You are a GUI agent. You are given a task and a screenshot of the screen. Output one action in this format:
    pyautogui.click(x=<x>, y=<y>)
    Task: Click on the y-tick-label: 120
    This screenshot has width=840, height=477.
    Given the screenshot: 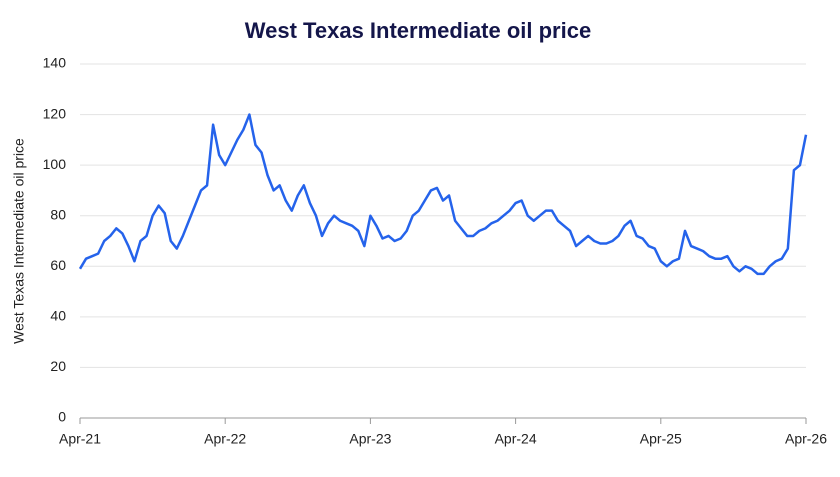 What is the action you would take?
    pyautogui.click(x=55, y=113)
    